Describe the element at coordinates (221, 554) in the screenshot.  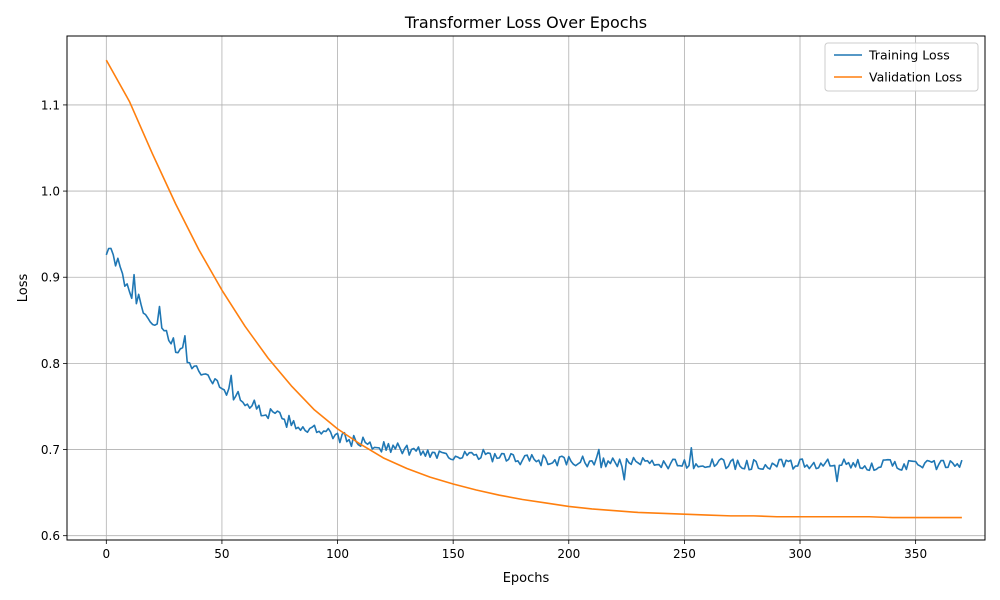
I see `x-tick-label: 50` at that location.